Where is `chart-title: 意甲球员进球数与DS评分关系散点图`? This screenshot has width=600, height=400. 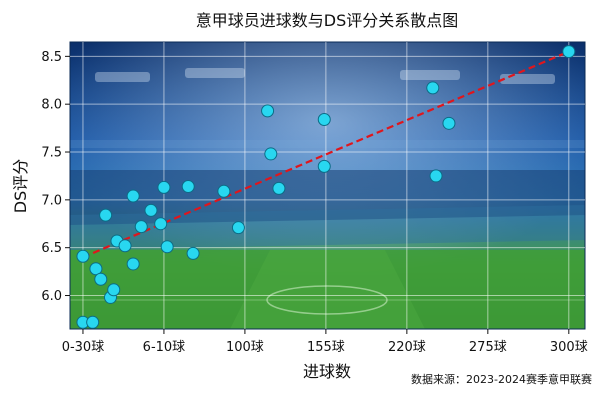 chart-title: 意甲球员进球数与DS评分关系散点图 is located at coordinates (327, 20).